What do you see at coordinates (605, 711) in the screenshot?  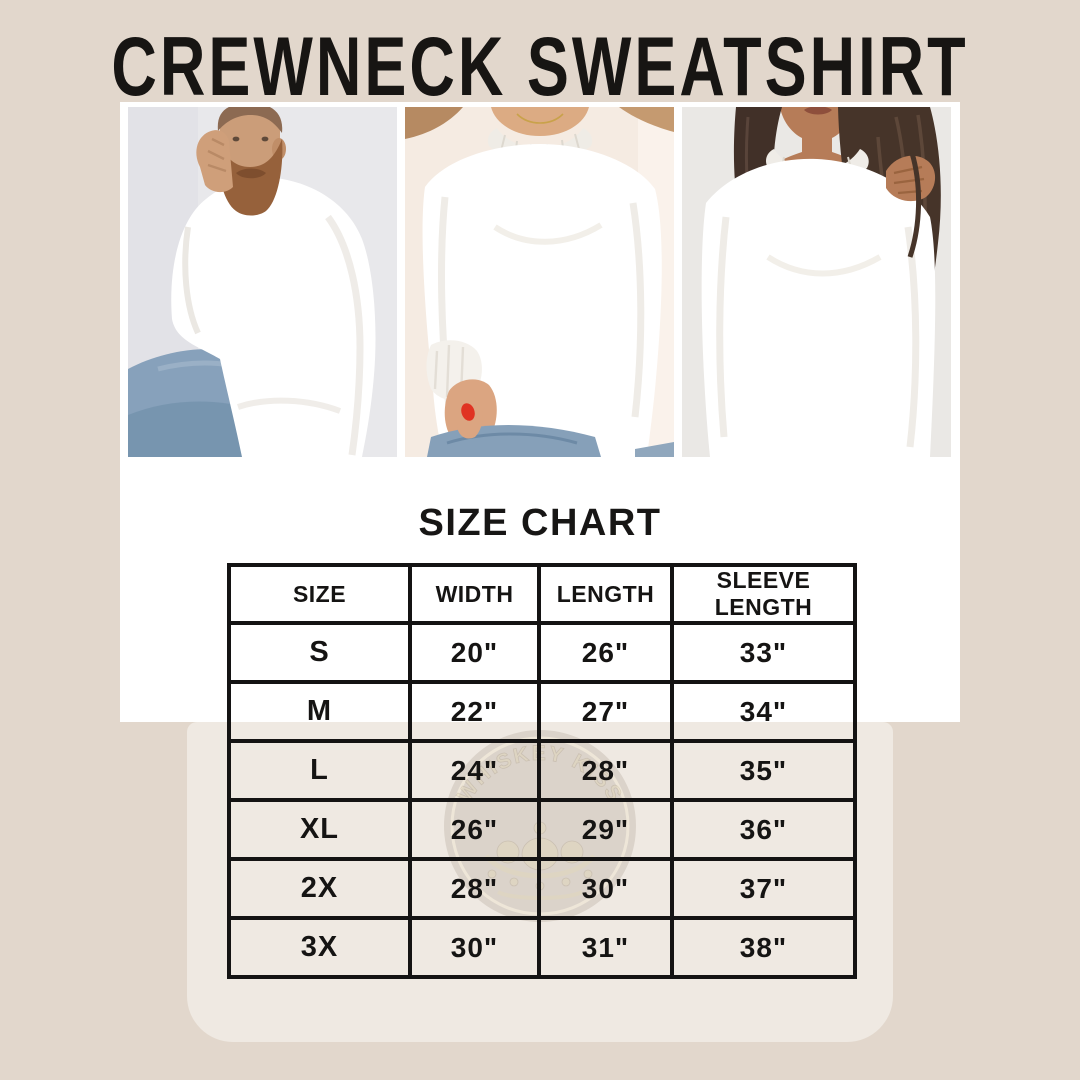 I see `cell-length: 27"` at bounding box center [605, 711].